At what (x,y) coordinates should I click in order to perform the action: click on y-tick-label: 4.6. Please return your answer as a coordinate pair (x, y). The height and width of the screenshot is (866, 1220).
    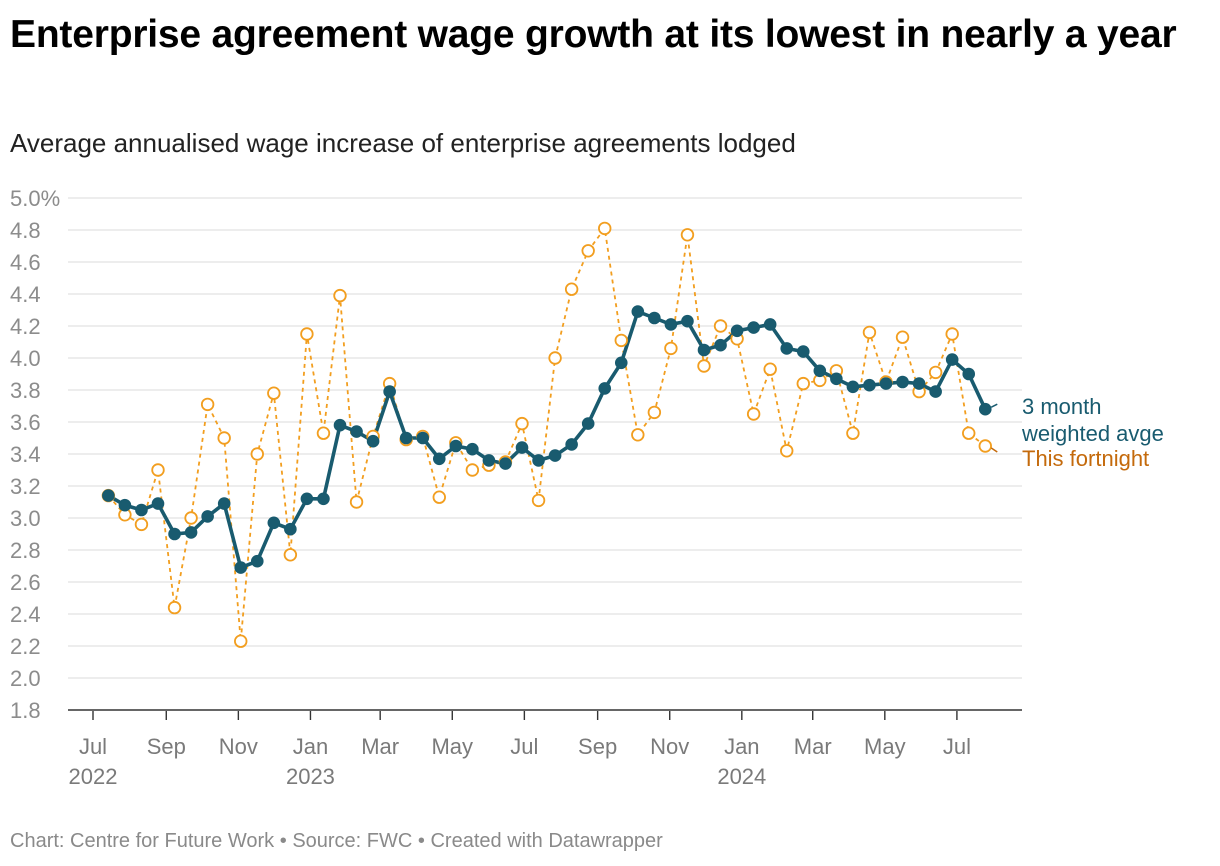
    Looking at the image, I should click on (25, 262).